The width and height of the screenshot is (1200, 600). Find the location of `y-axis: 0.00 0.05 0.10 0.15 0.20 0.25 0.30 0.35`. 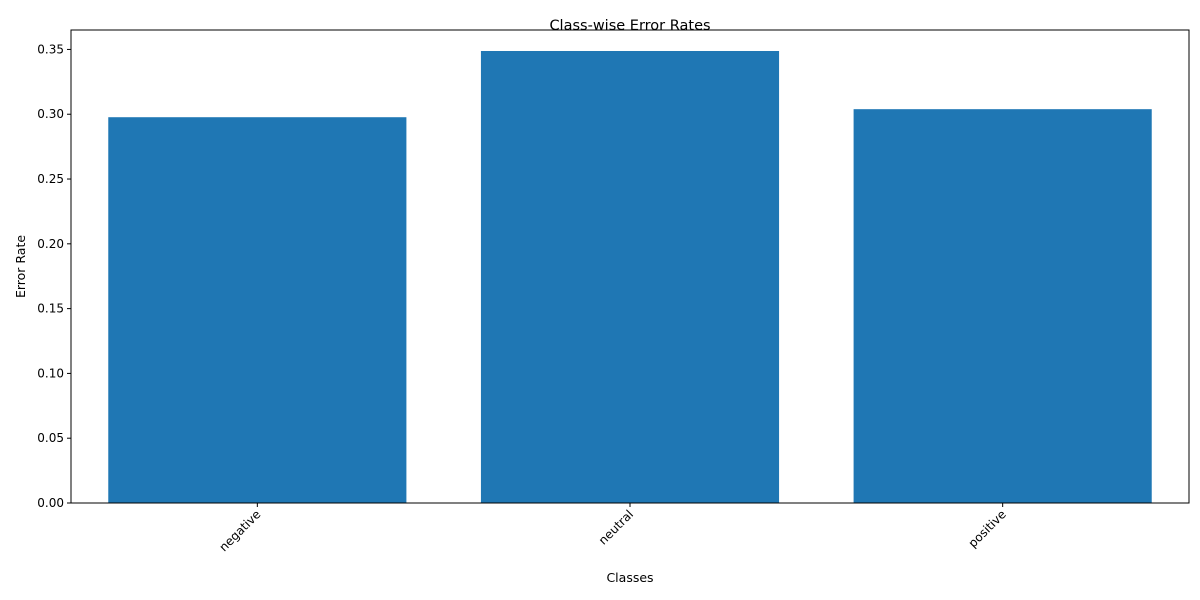

y-axis: 0.00 0.05 0.10 0.15 0.20 0.25 0.30 0.35 is located at coordinates (54, 276).